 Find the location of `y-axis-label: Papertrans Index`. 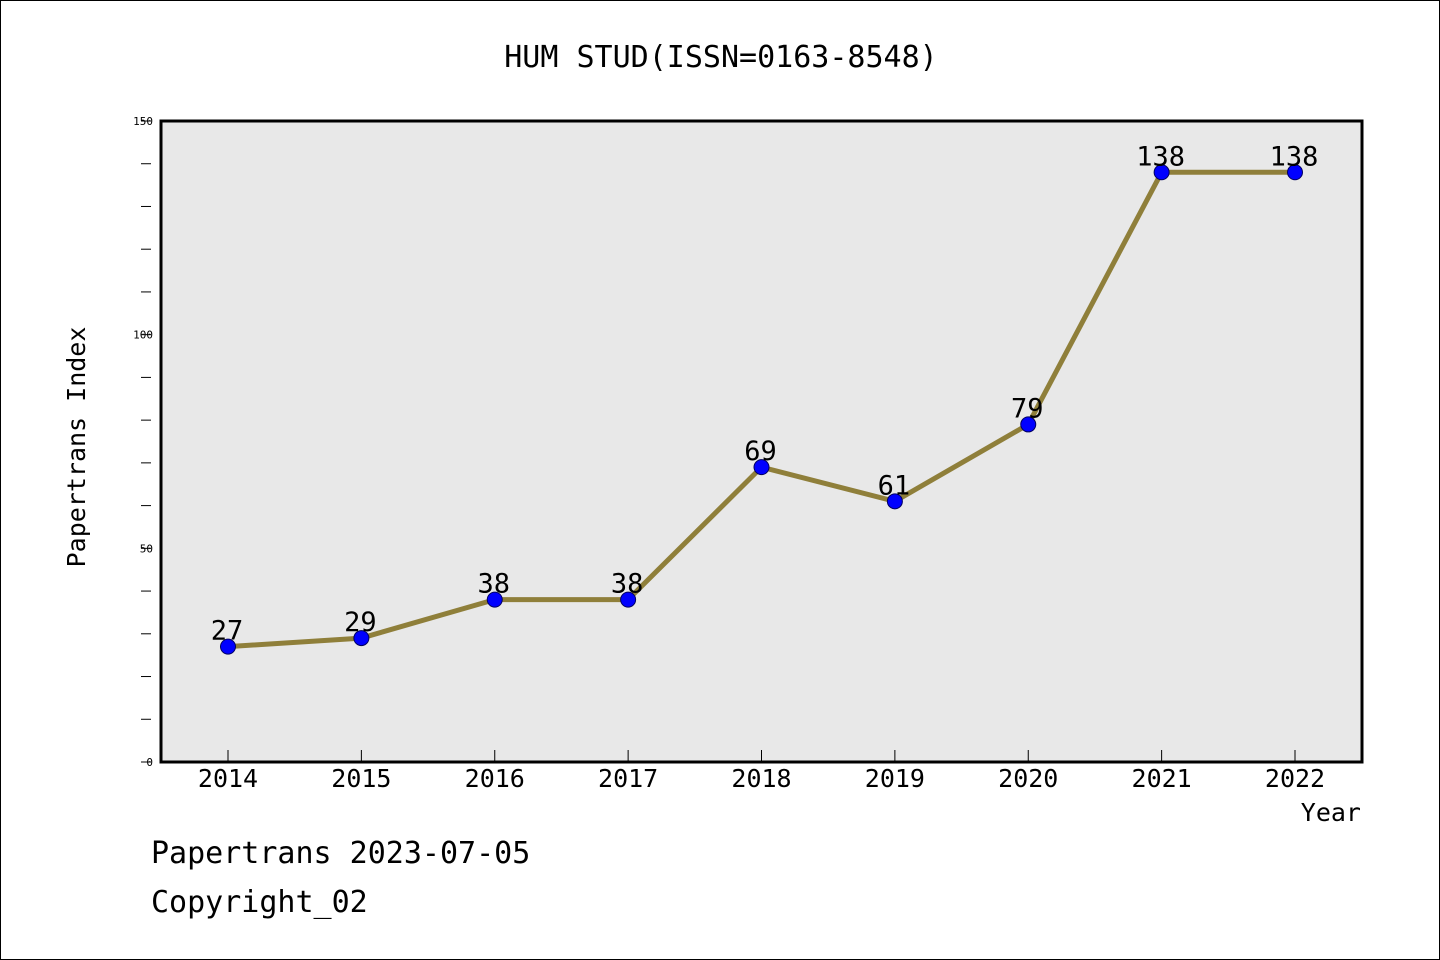

y-axis-label: Papertrans Index is located at coordinates (76, 447).